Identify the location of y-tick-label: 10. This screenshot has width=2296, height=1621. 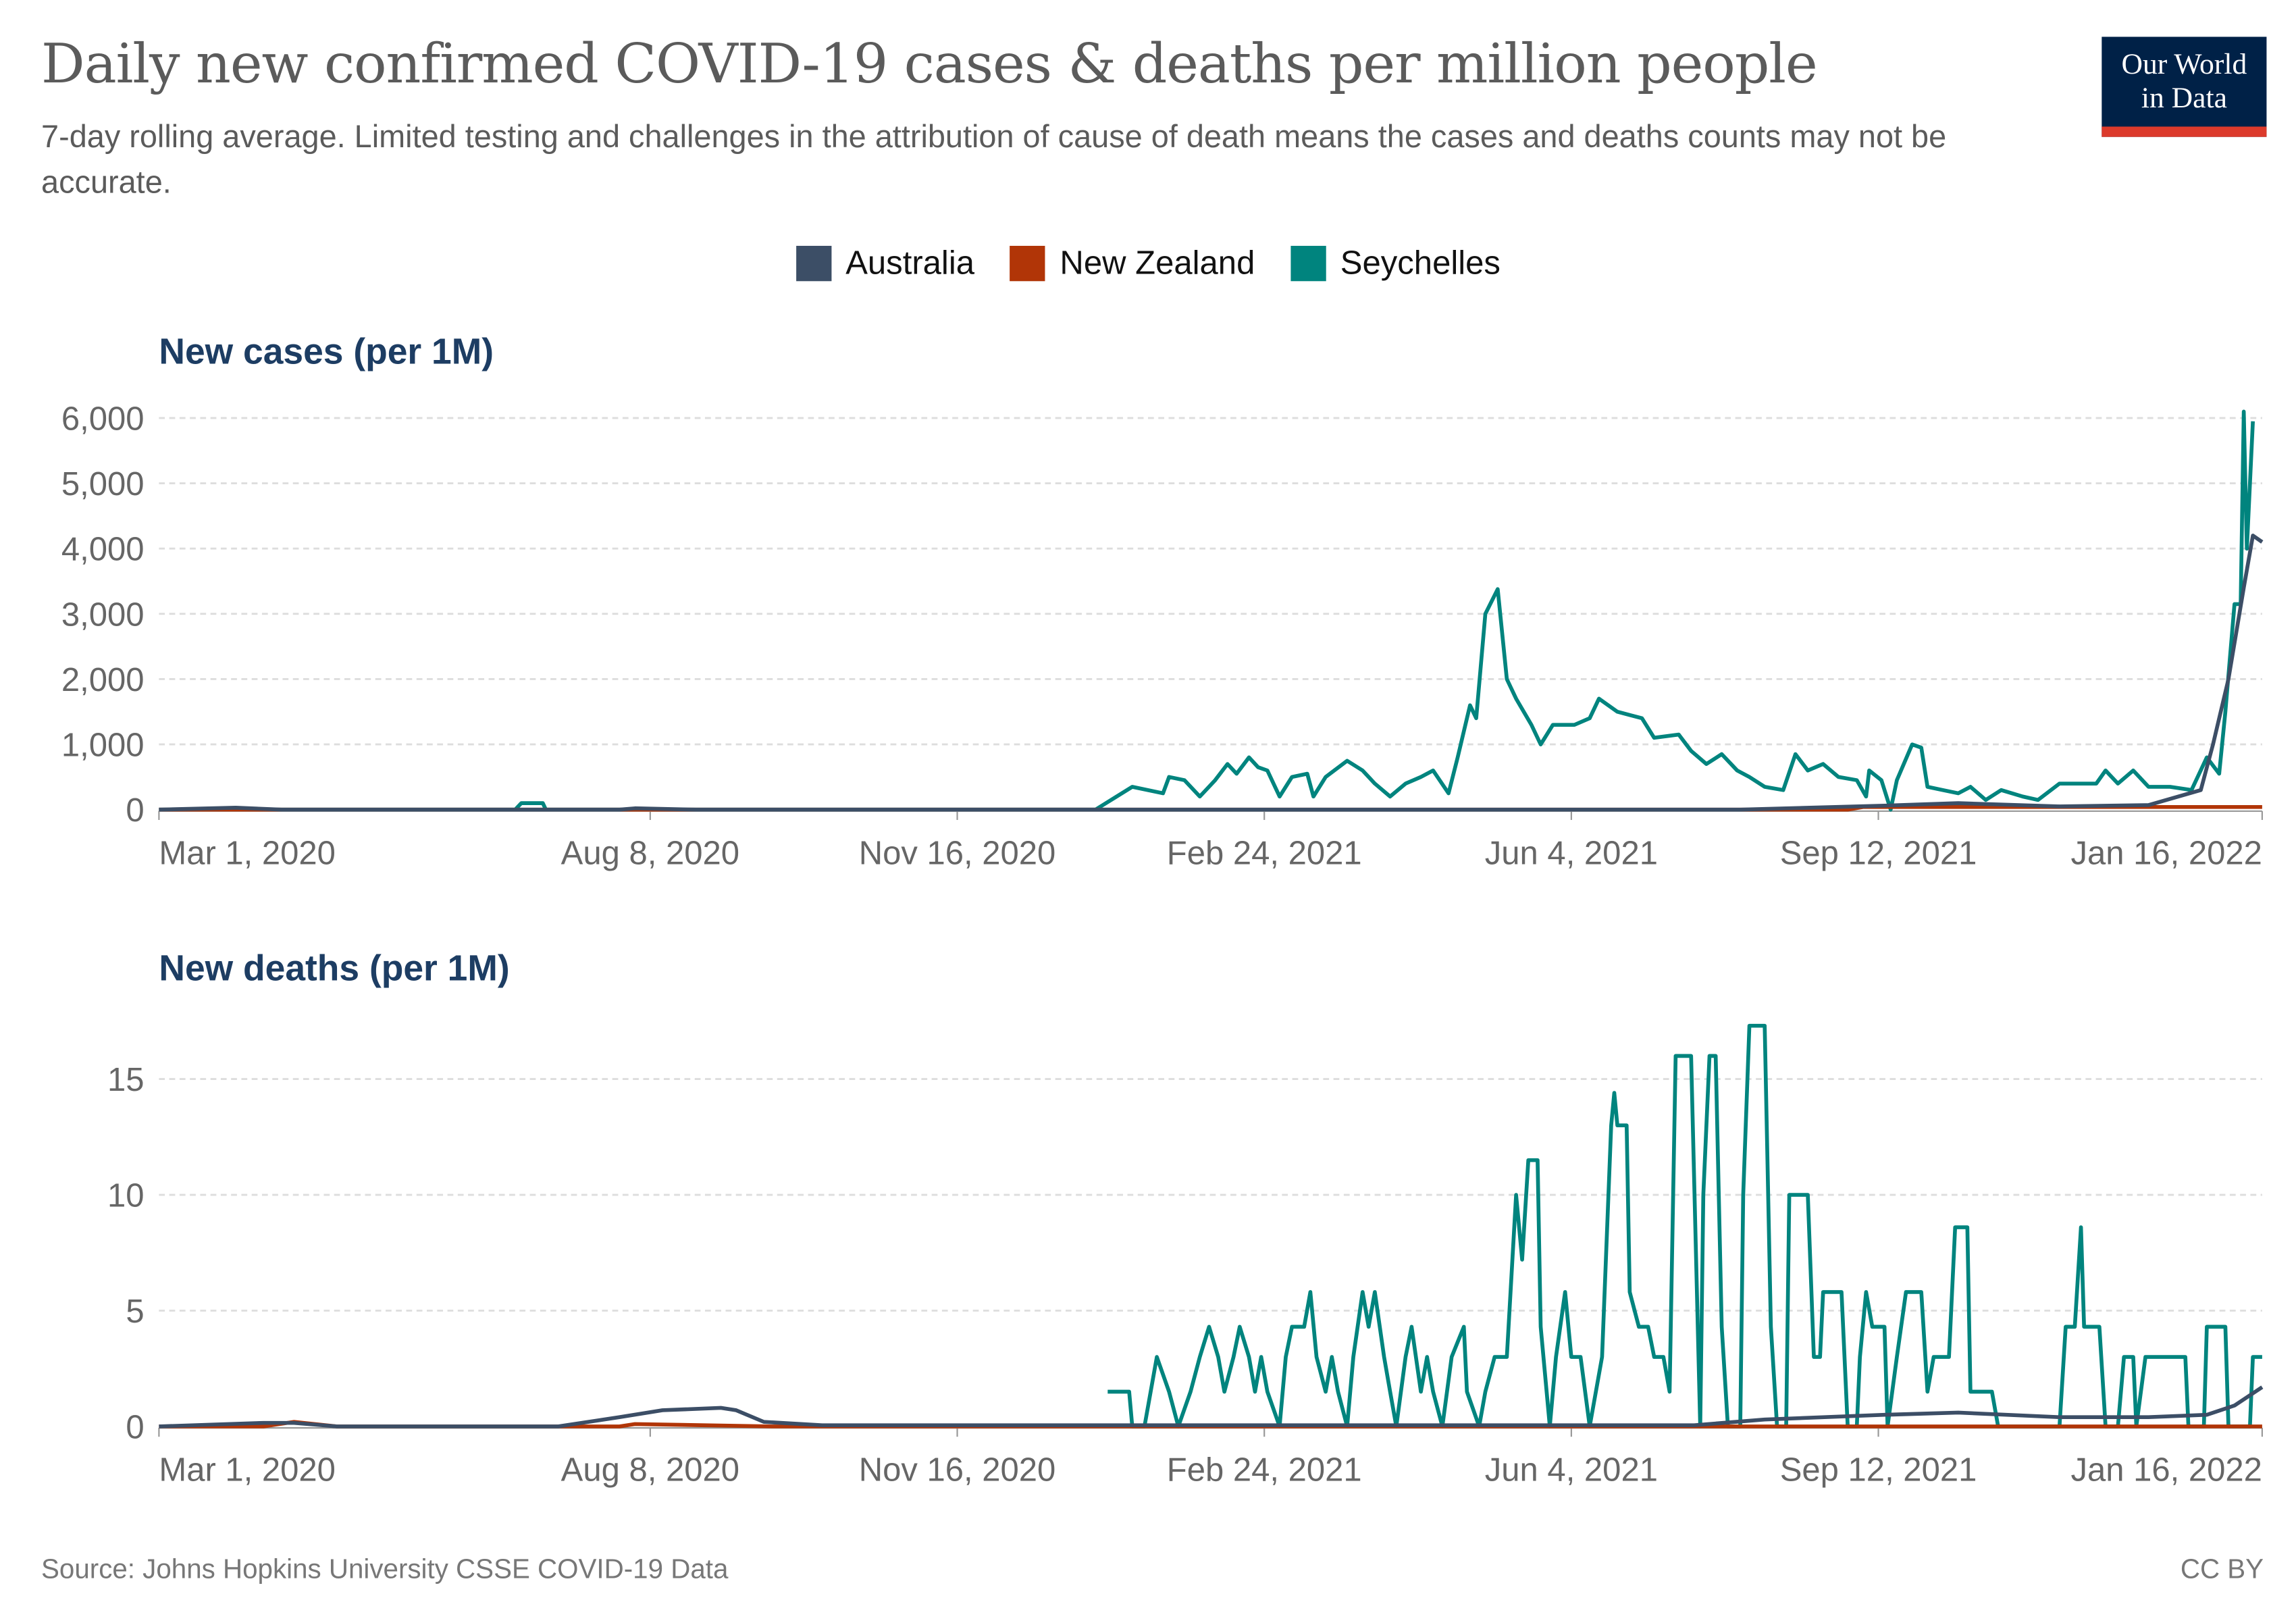
(126, 1195).